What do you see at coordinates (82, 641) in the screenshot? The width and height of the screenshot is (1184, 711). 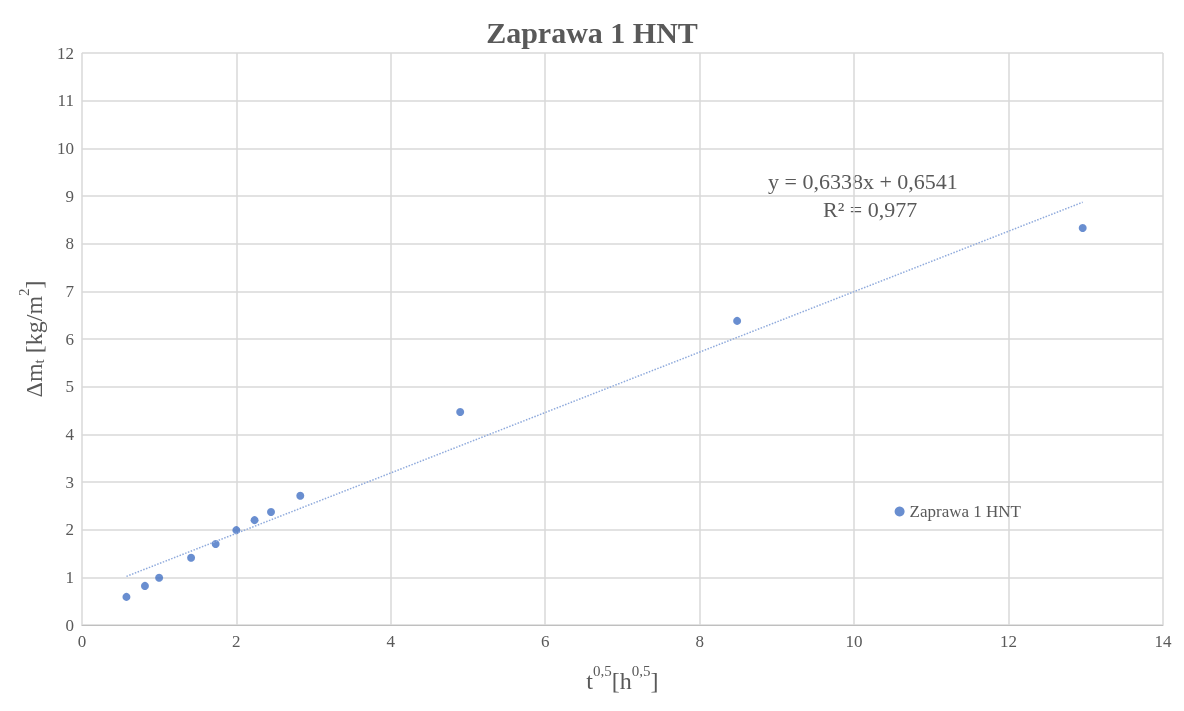 I see `x-tick-label: 0` at bounding box center [82, 641].